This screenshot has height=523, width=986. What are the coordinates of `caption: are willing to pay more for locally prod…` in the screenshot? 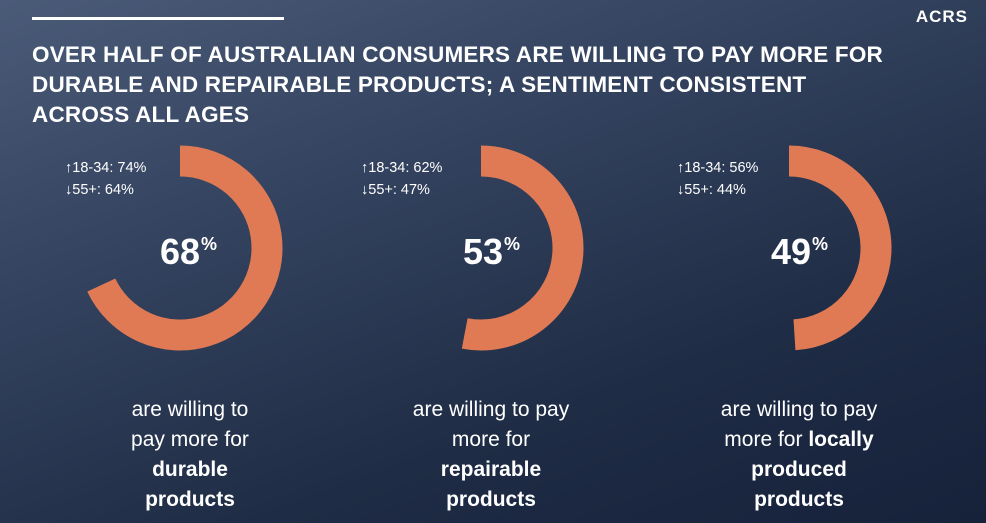 It's located at (799, 455).